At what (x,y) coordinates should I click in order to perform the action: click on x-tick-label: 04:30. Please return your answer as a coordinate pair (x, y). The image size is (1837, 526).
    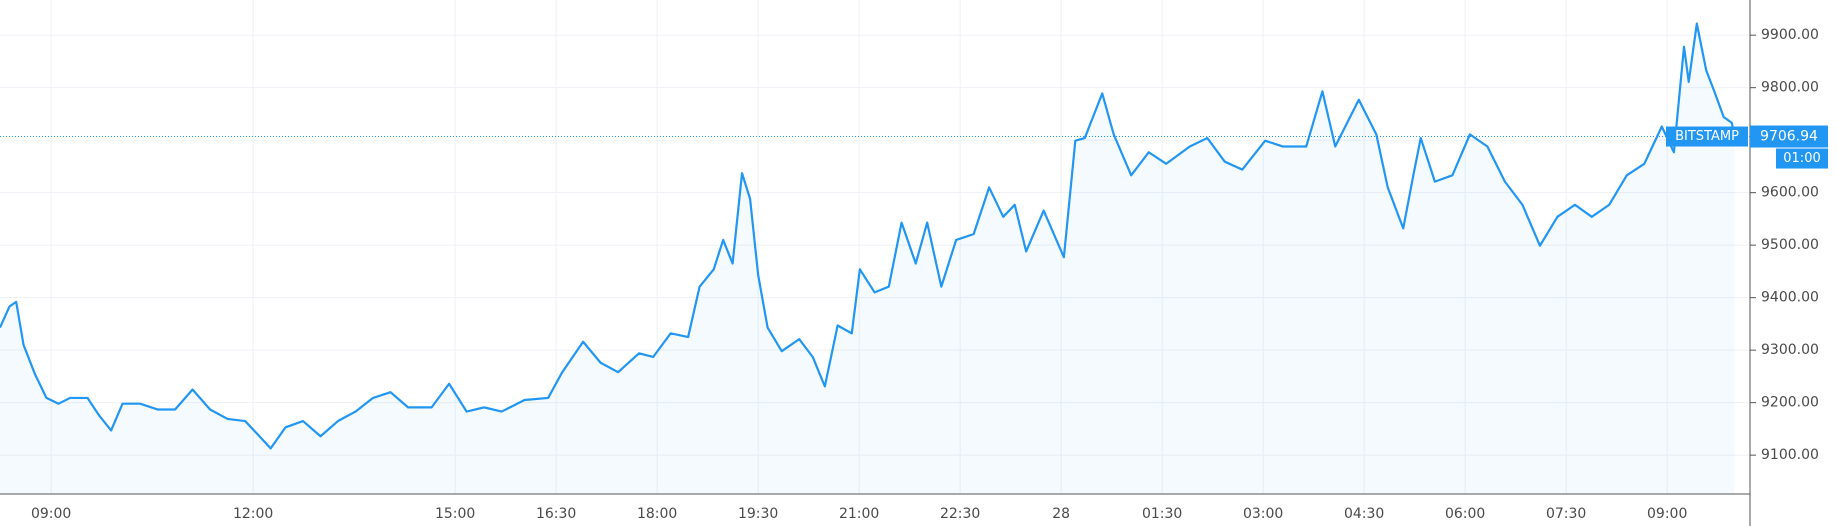
    Looking at the image, I should click on (1364, 514).